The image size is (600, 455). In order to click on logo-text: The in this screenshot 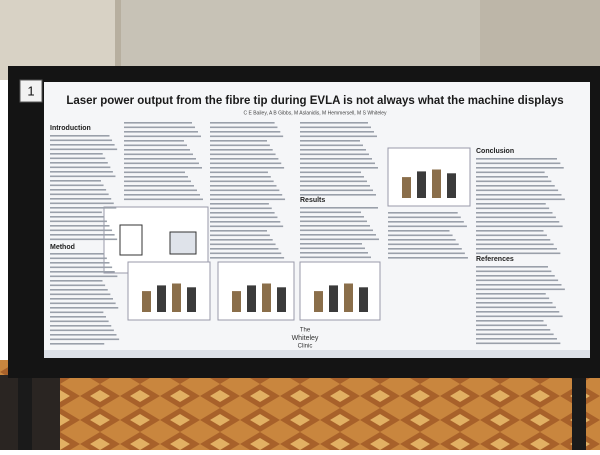, I will do `click(305, 331)`.